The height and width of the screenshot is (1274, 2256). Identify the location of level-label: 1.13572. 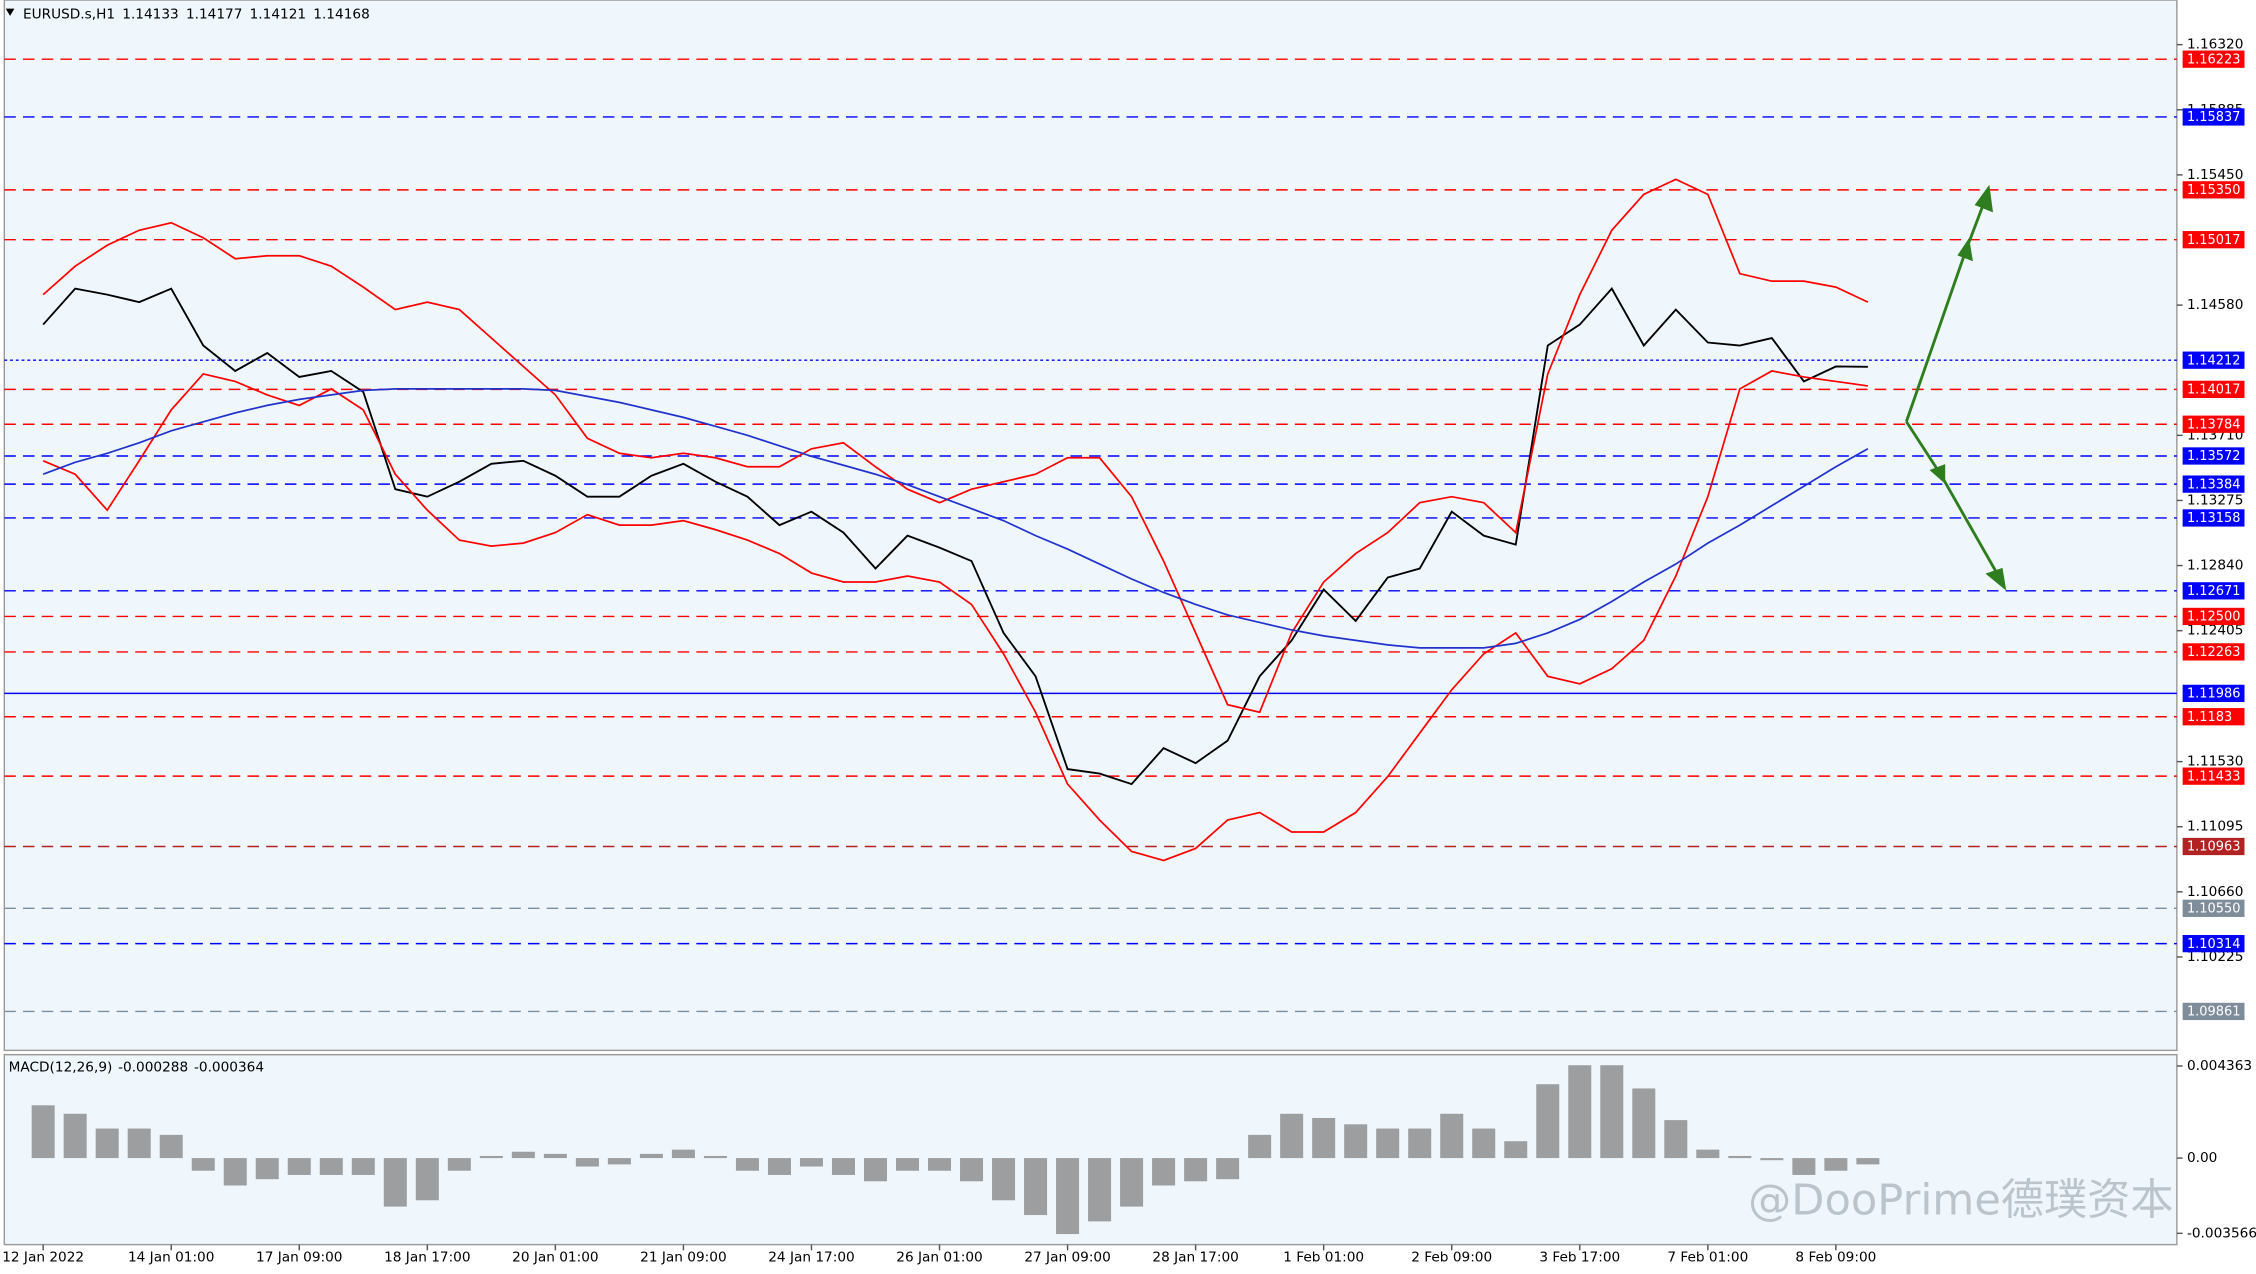
(2214, 456).